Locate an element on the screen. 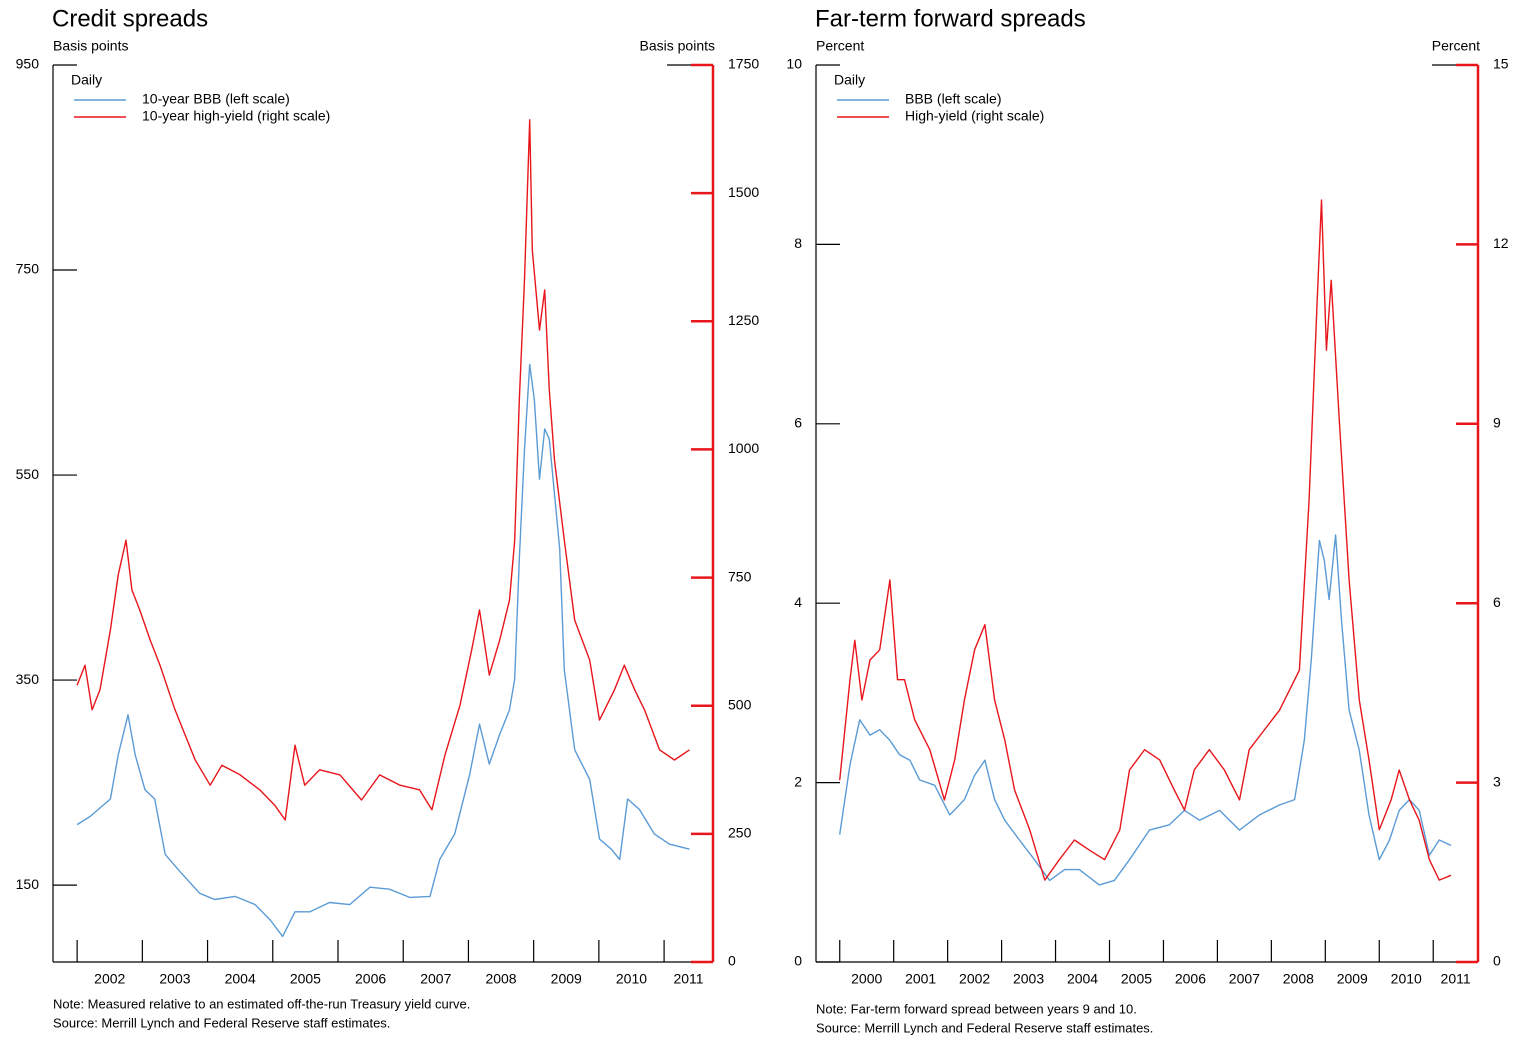 The image size is (1514, 1043). y2-tick-label: 1000 is located at coordinates (743, 448).